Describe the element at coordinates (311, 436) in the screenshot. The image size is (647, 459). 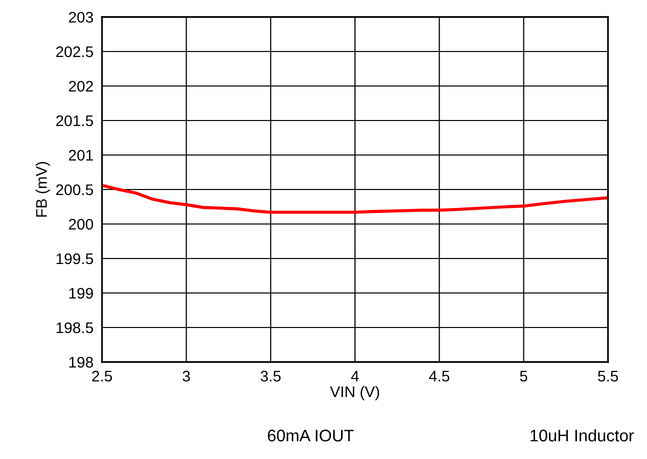
I see `text: 60mA IOUT` at that location.